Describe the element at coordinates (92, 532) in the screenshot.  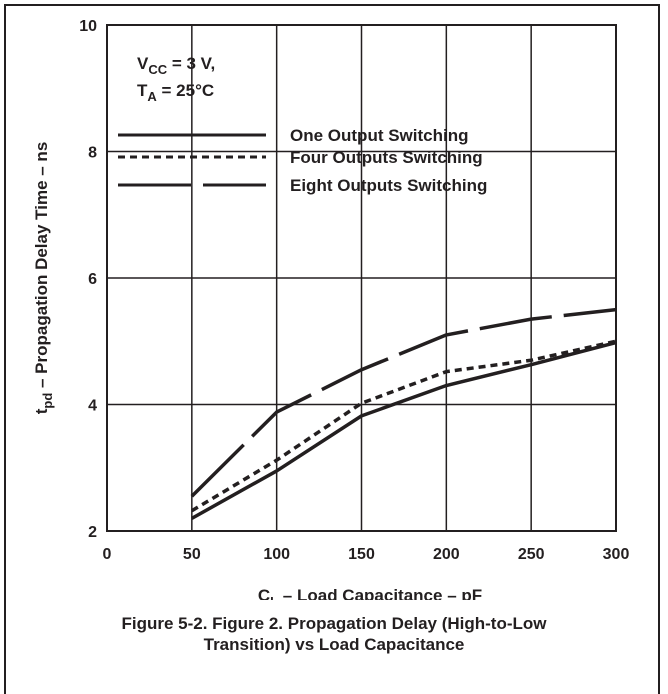
I see `y-tick-label: 2` at that location.